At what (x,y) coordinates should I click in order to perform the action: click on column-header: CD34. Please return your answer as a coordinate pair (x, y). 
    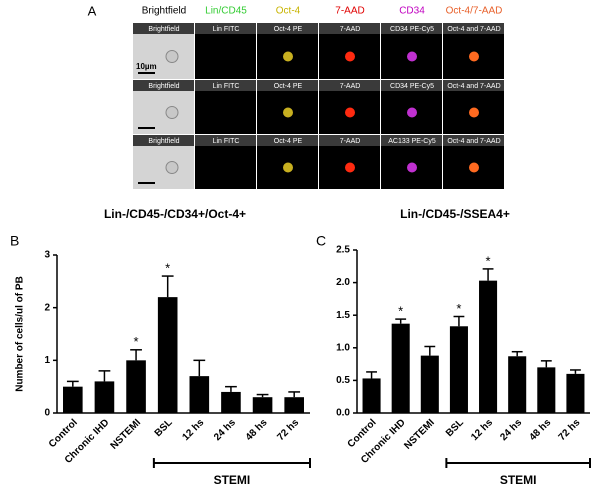
    Looking at the image, I should click on (412, 11).